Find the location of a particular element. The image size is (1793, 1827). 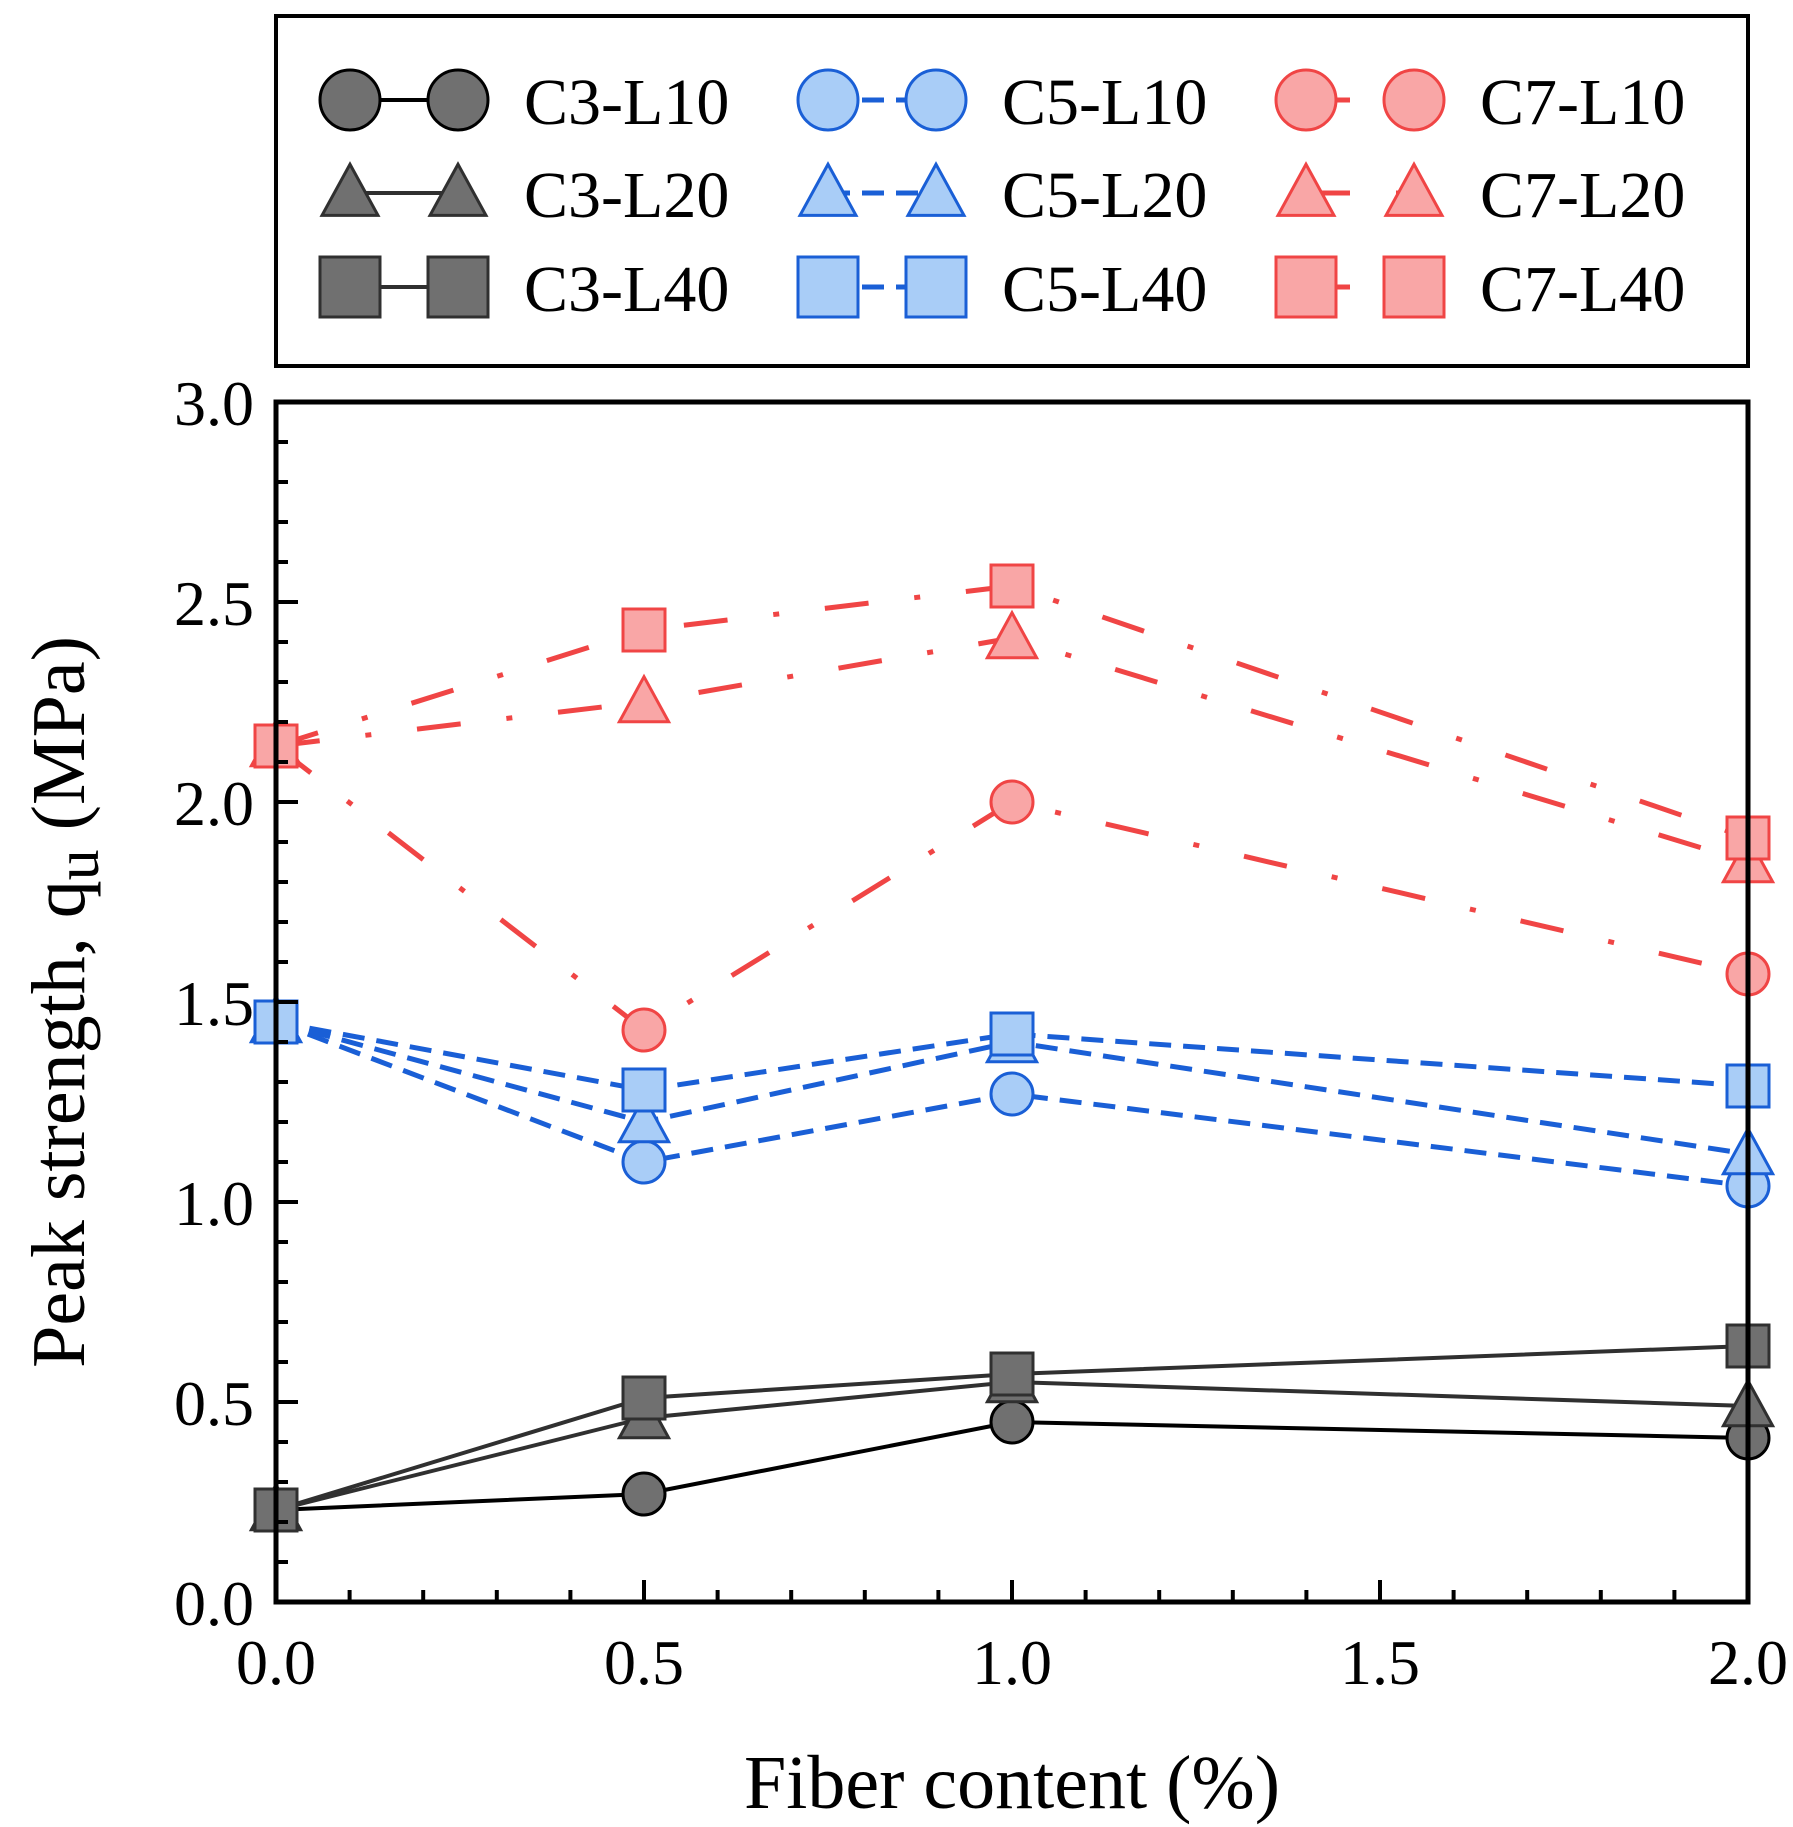

legend-item-c7-l40: C7-L40 is located at coordinates (1479, 289).